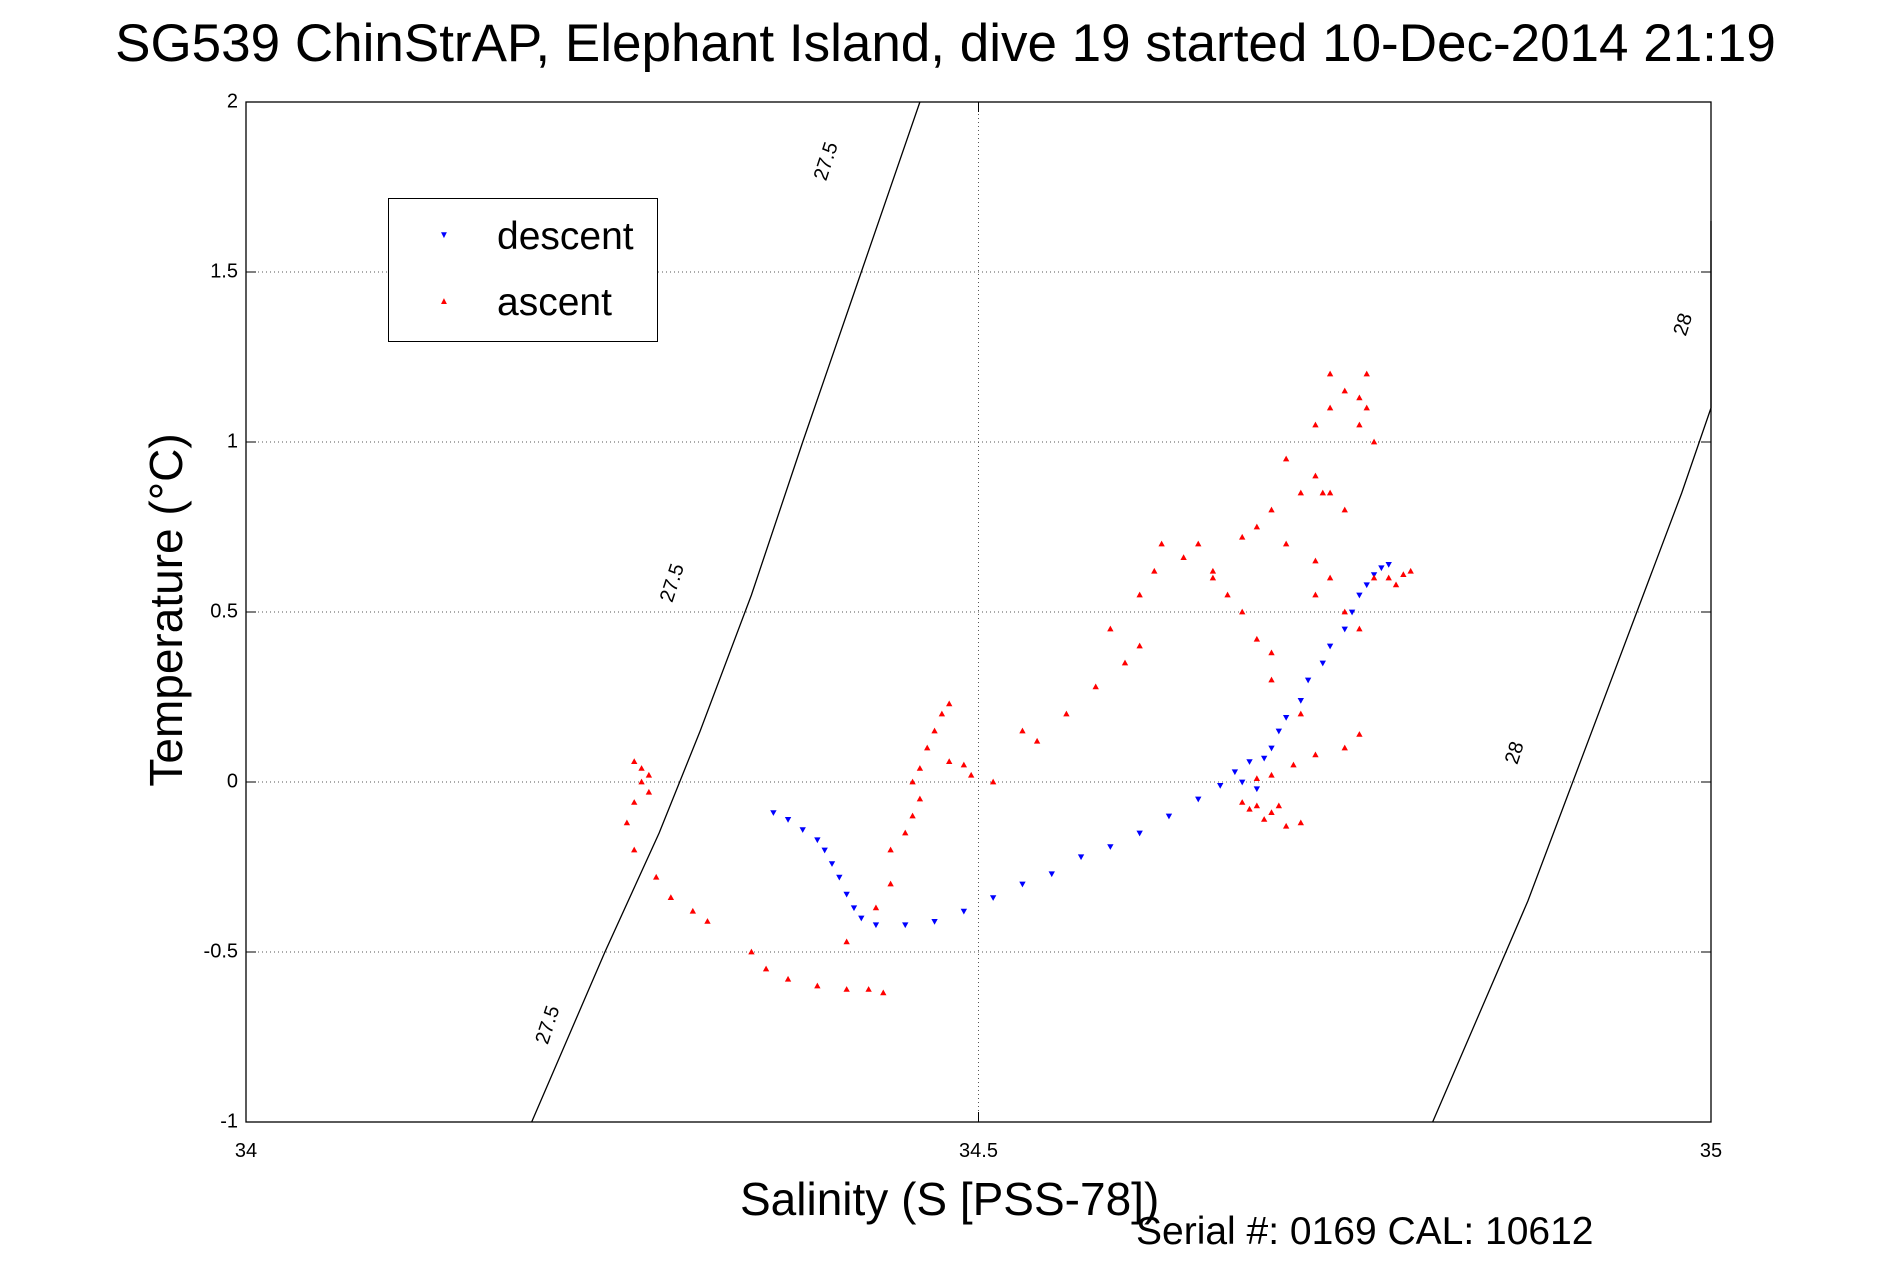 Image resolution: width=1891 pixels, height=1262 pixels. I want to click on legend-item-descent: ▼ descent, so click(523, 239).